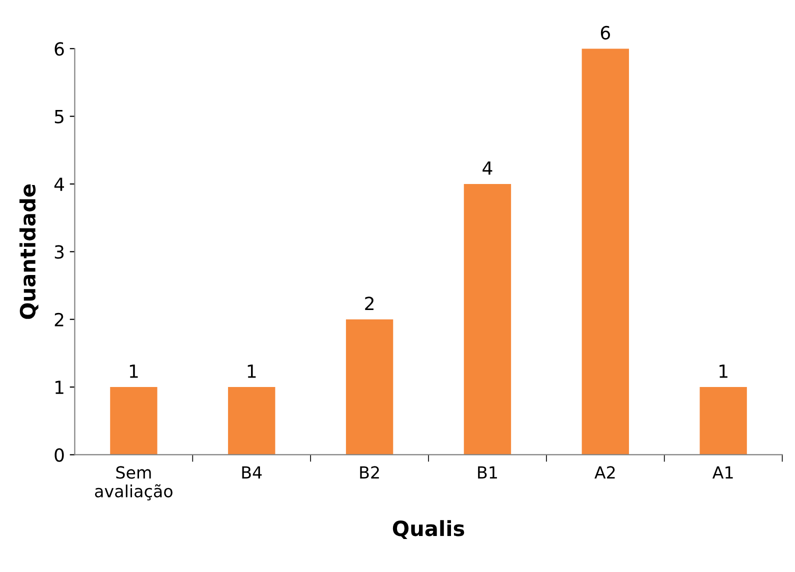  What do you see at coordinates (60, 387) in the screenshot?
I see `y-tick-label: 1` at bounding box center [60, 387].